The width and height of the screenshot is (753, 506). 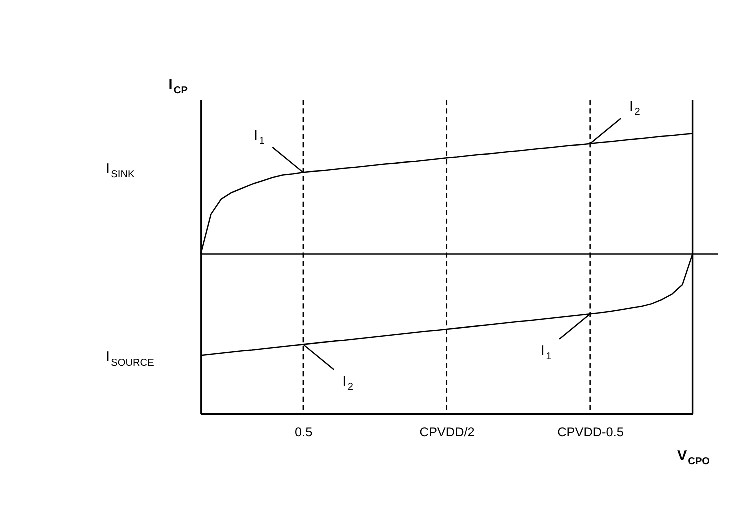 What do you see at coordinates (304, 432) in the screenshot?
I see `x-tick-label: 0.5` at bounding box center [304, 432].